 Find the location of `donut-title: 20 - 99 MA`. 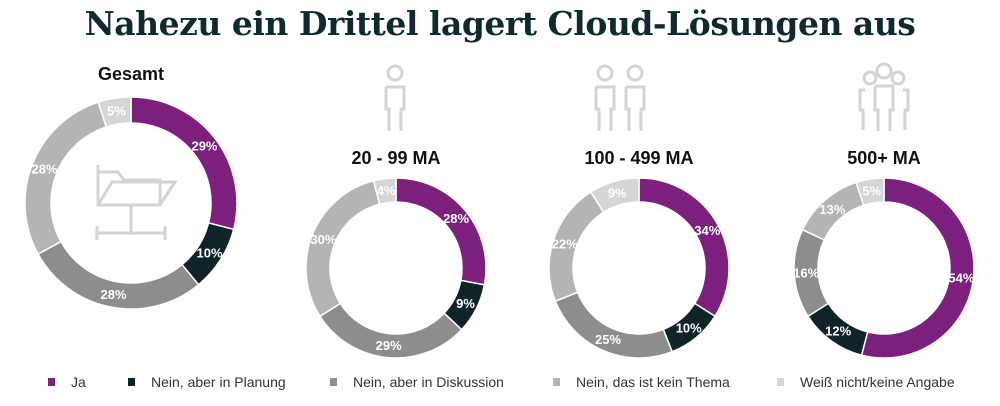

donut-title: 20 - 99 MA is located at coordinates (395, 158).